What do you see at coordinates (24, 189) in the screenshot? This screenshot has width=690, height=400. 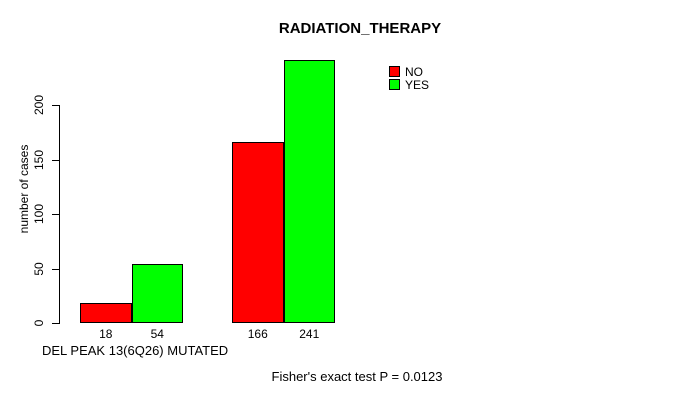 I see `y-axis-label: number of cases` at bounding box center [24, 189].